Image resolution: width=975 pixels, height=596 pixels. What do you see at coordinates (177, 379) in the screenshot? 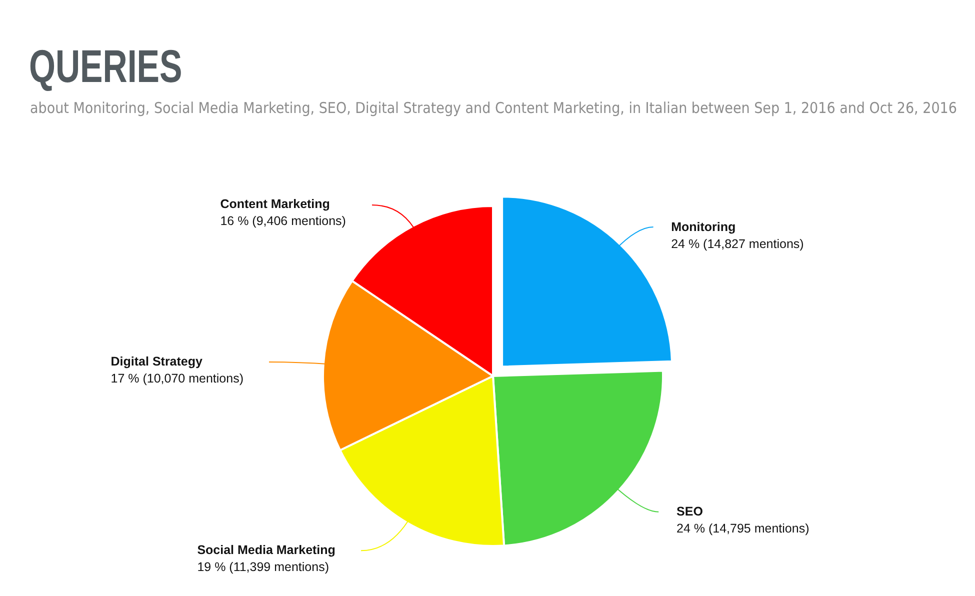
I see `data-label: 17 % (10,070 mentions)` at bounding box center [177, 379].